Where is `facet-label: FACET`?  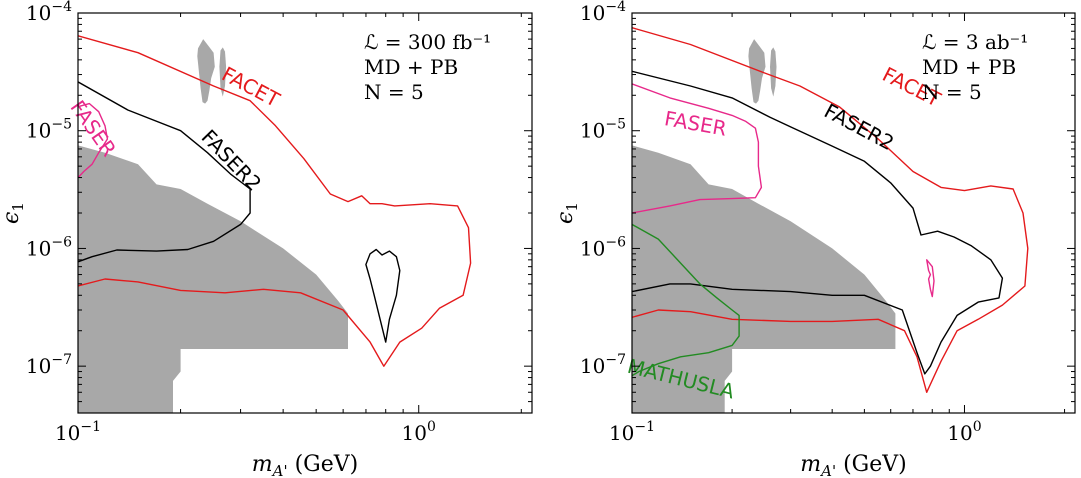
facet-label: FACET is located at coordinates (251, 87).